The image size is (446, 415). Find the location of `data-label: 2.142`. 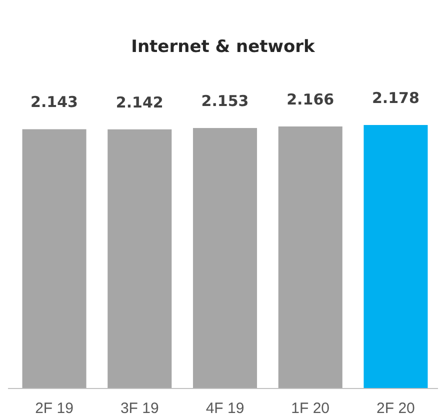

data-label: 2.142 is located at coordinates (140, 102).